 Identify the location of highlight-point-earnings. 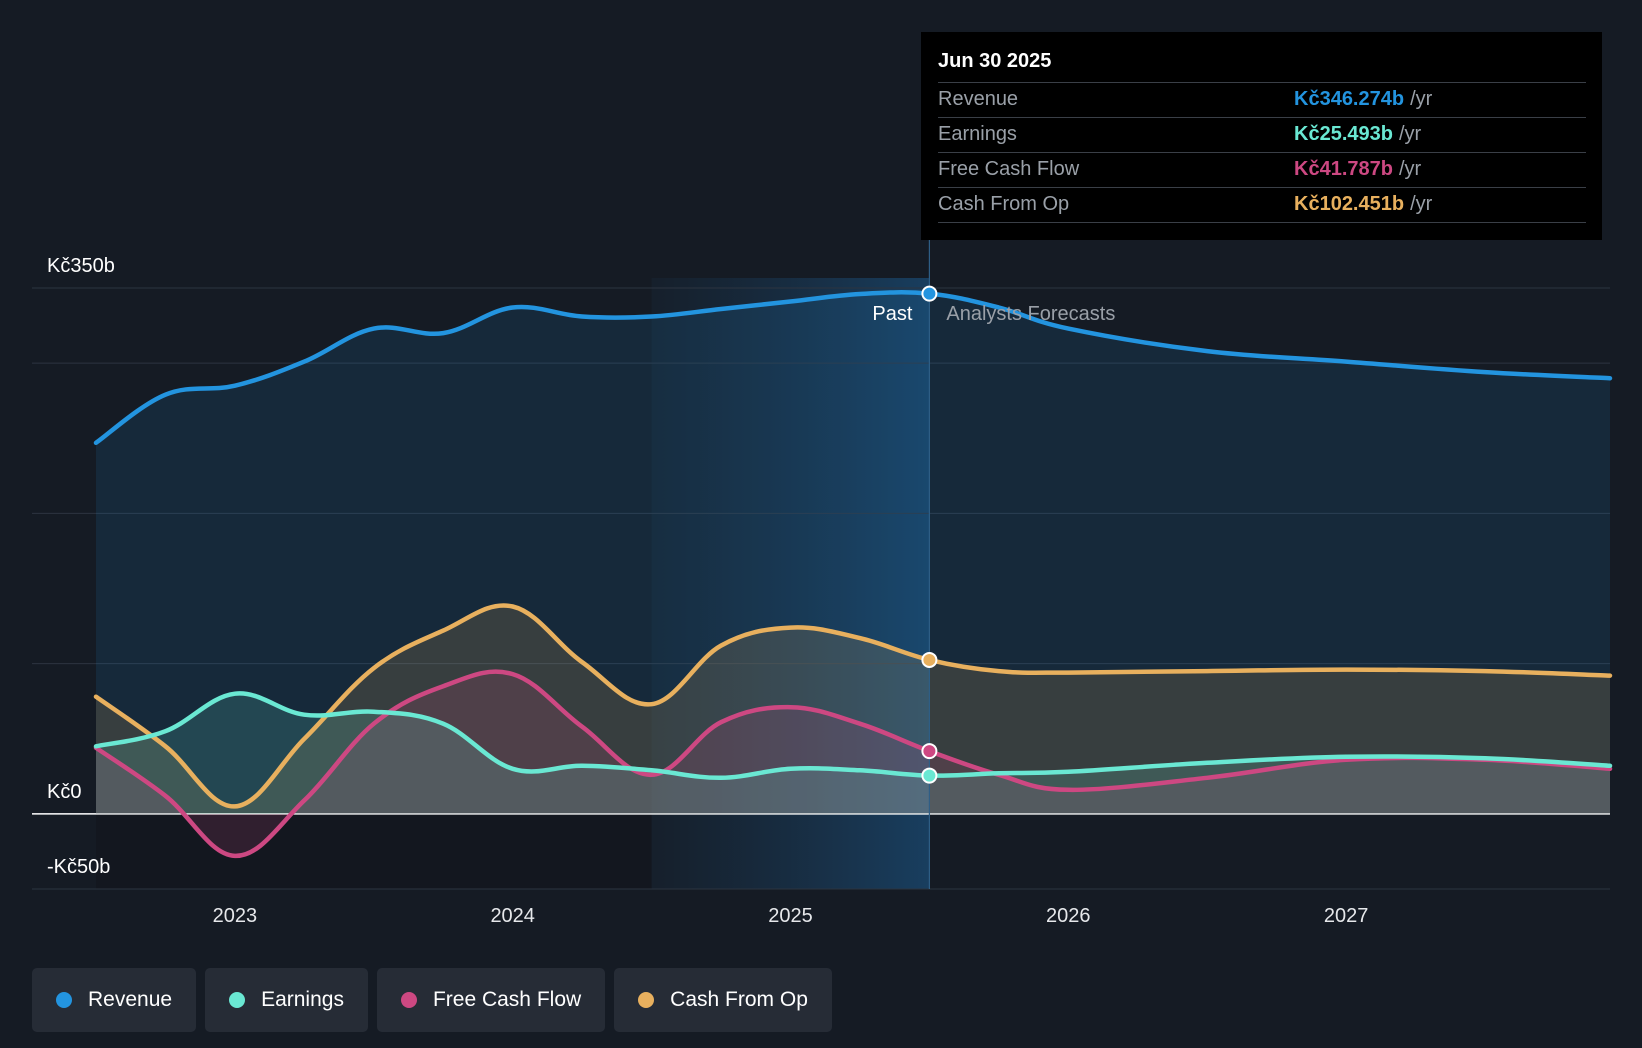
(929, 775).